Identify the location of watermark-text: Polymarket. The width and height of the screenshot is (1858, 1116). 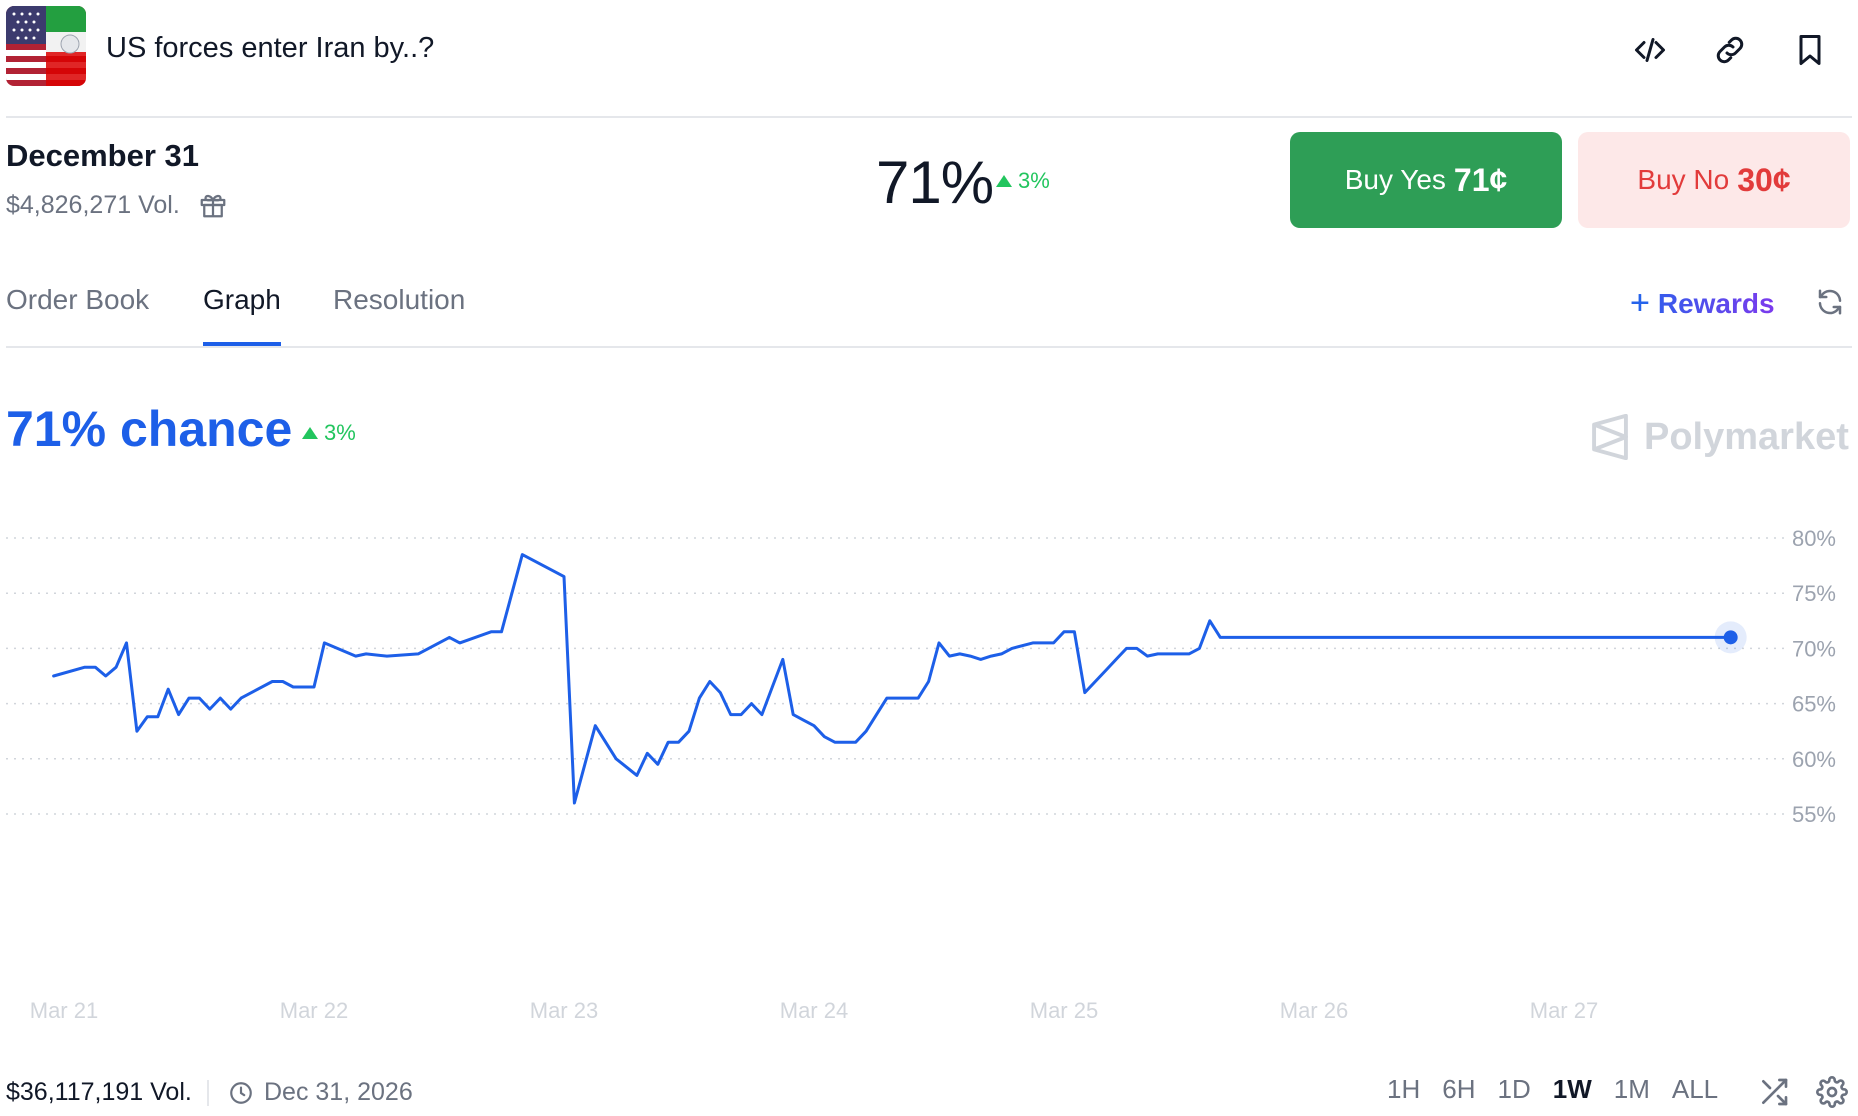
(1746, 436).